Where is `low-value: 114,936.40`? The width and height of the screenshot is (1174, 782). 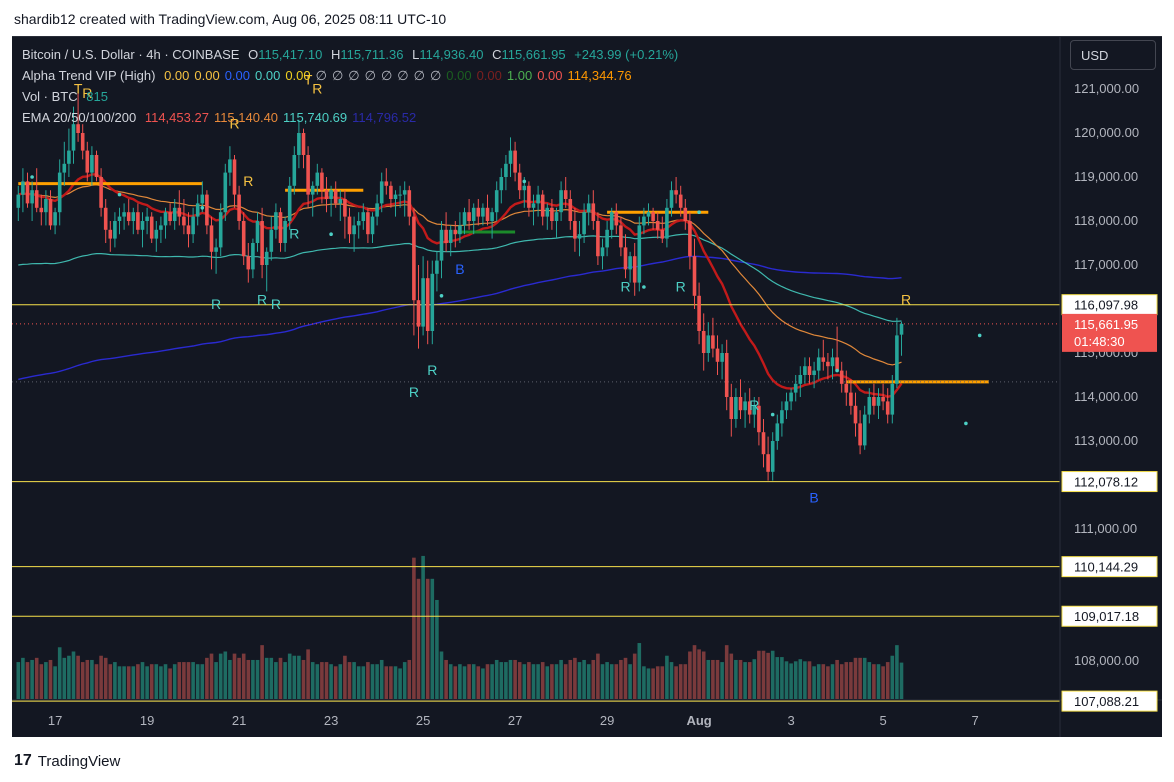 low-value: 114,936.40 is located at coordinates (451, 54).